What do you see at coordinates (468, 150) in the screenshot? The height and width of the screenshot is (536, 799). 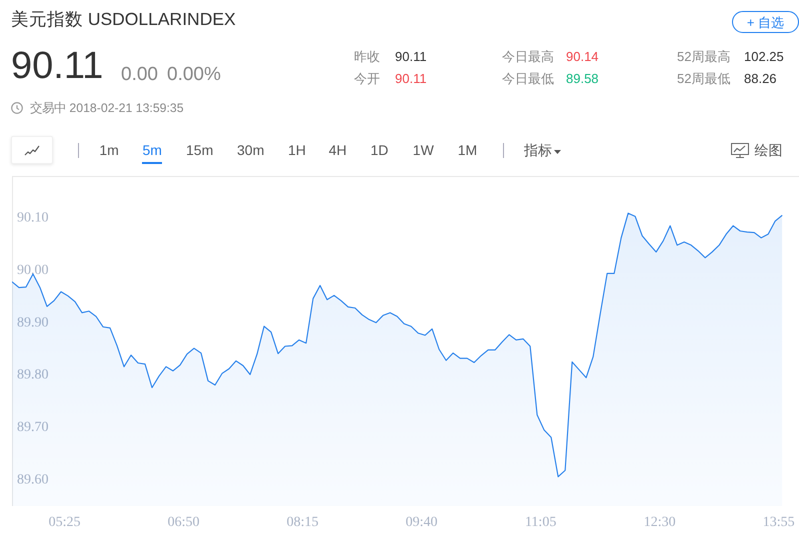 I see `text: 1M` at bounding box center [468, 150].